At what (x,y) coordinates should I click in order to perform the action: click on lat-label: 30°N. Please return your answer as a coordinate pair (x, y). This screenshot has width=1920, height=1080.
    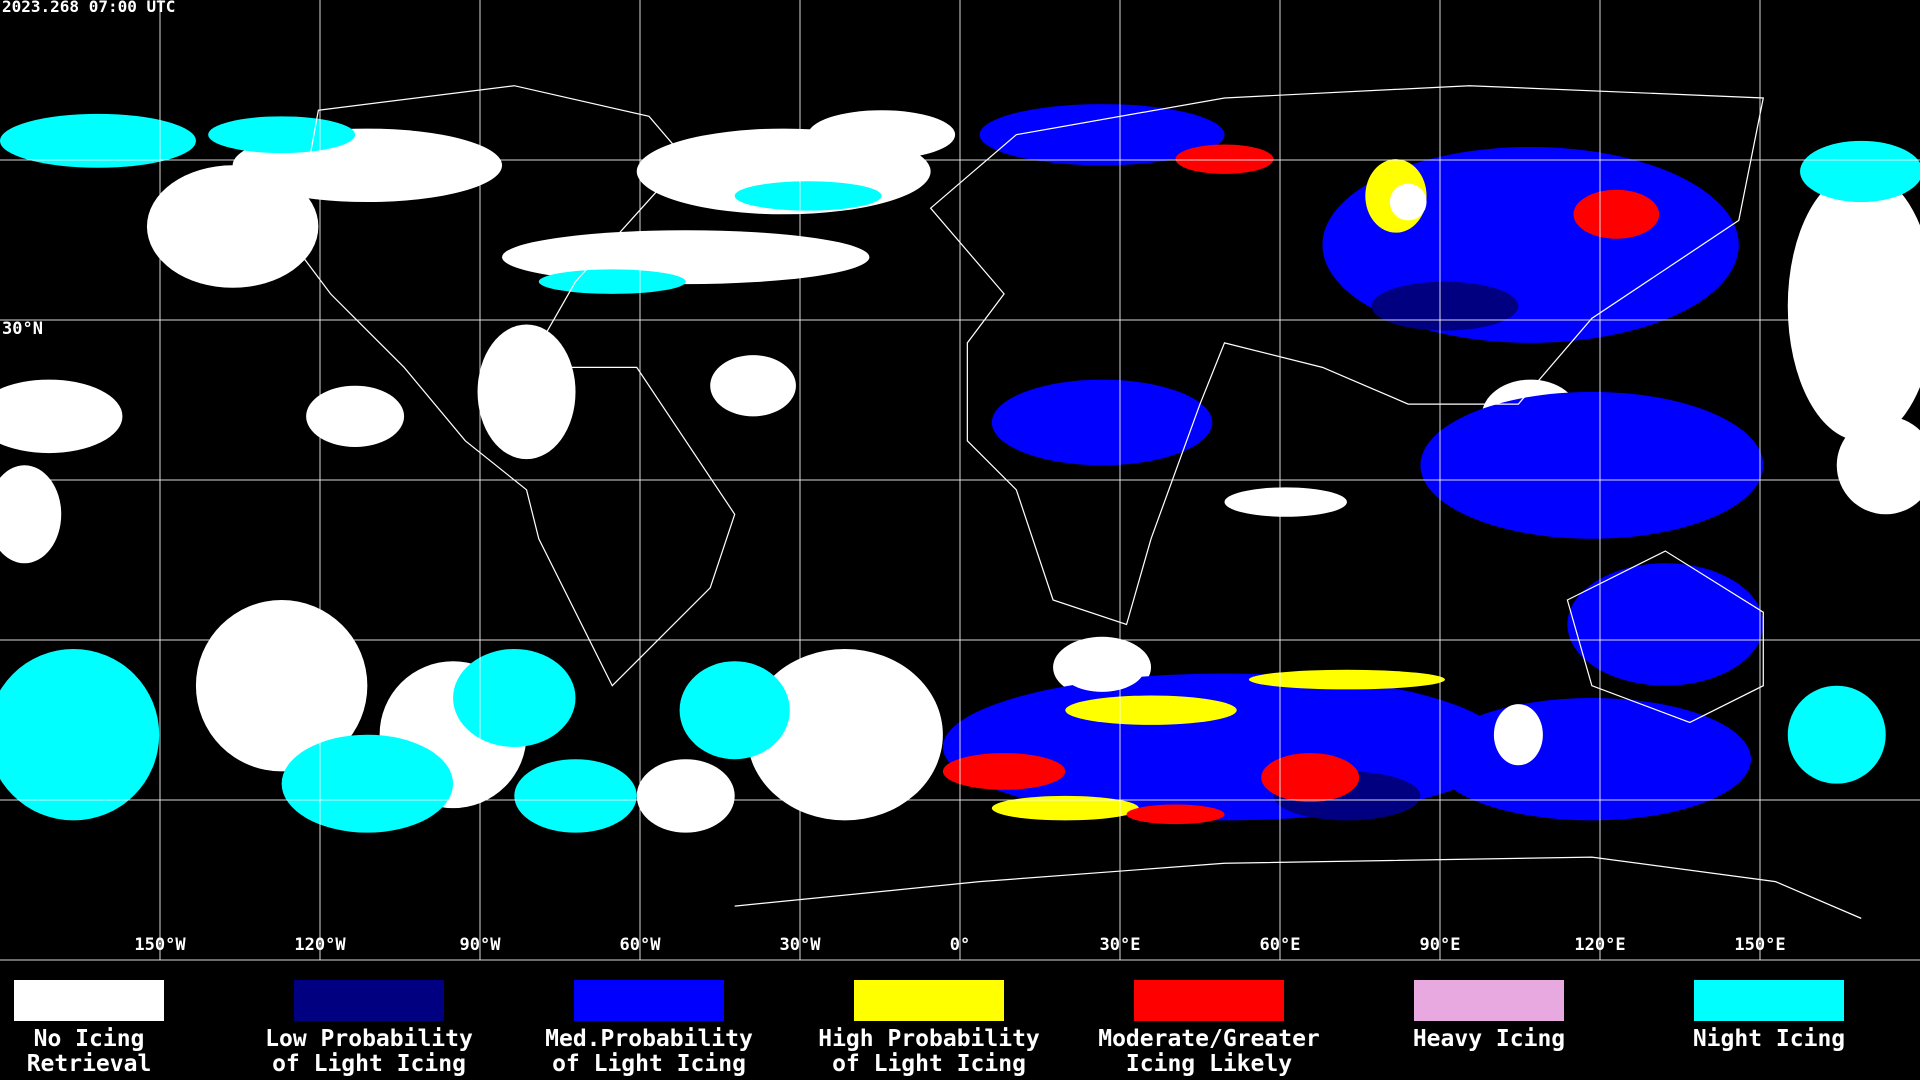
    Looking at the image, I should click on (22, 329).